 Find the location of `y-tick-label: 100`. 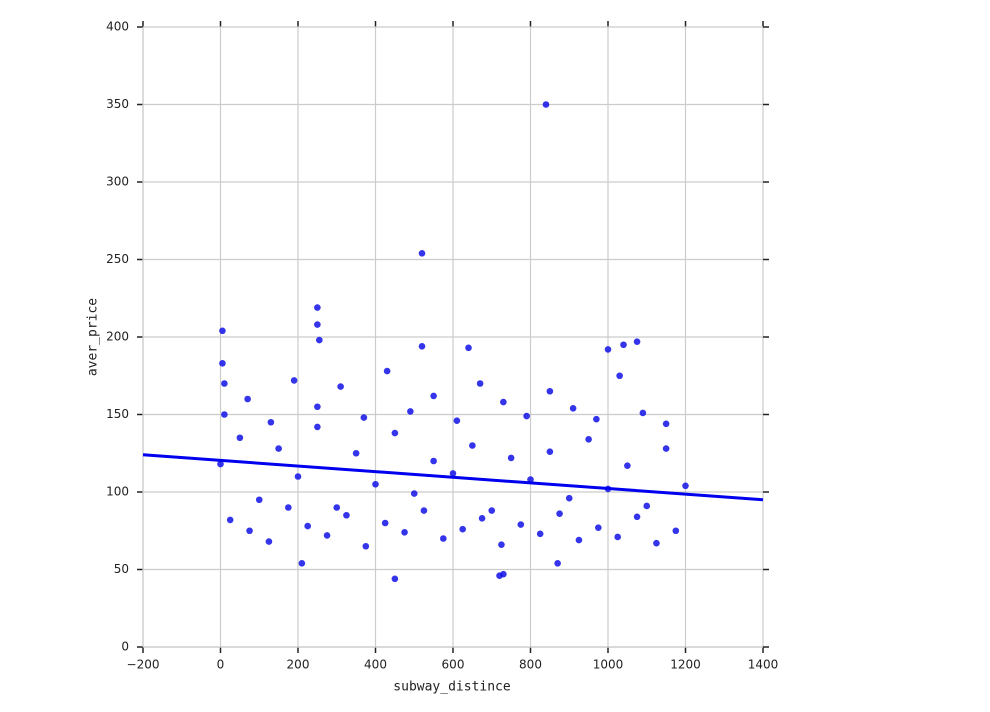

y-tick-label: 100 is located at coordinates (117, 492).